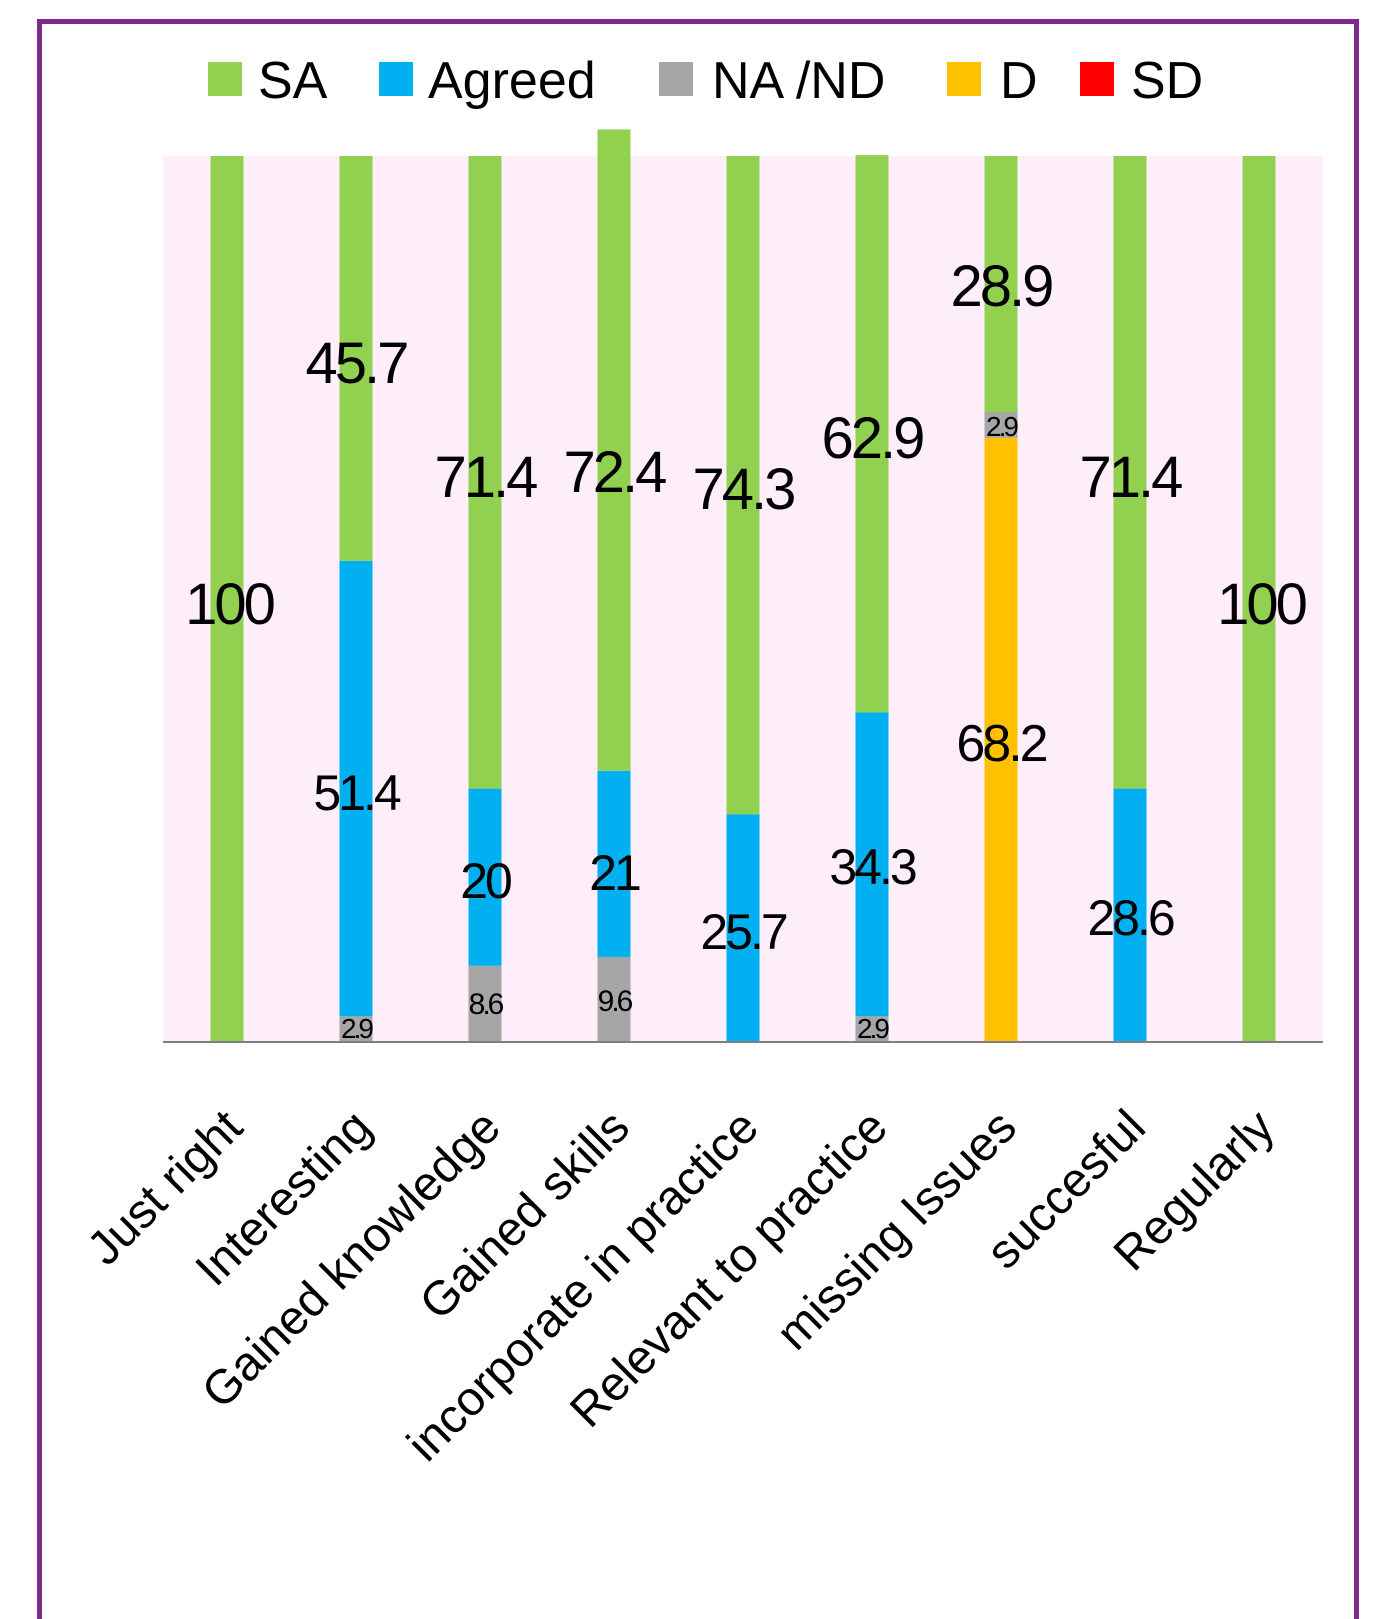 Image resolution: width=1381 pixels, height=1619 pixels. Describe the element at coordinates (614, 873) in the screenshot. I see `data-label-gained-skills-agreed: 21` at that location.